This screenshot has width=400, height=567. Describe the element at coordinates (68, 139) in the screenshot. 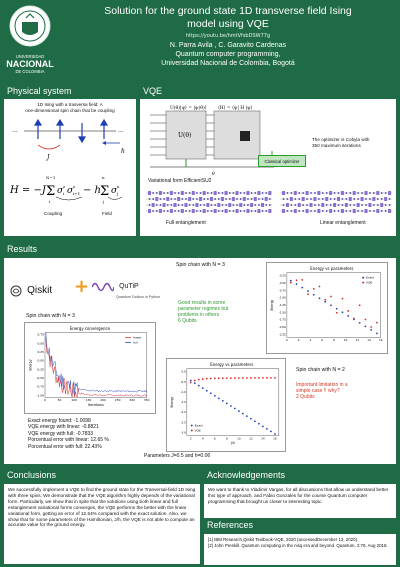

I see `spin-chain-diagram: ··· ··· J h` at that location.